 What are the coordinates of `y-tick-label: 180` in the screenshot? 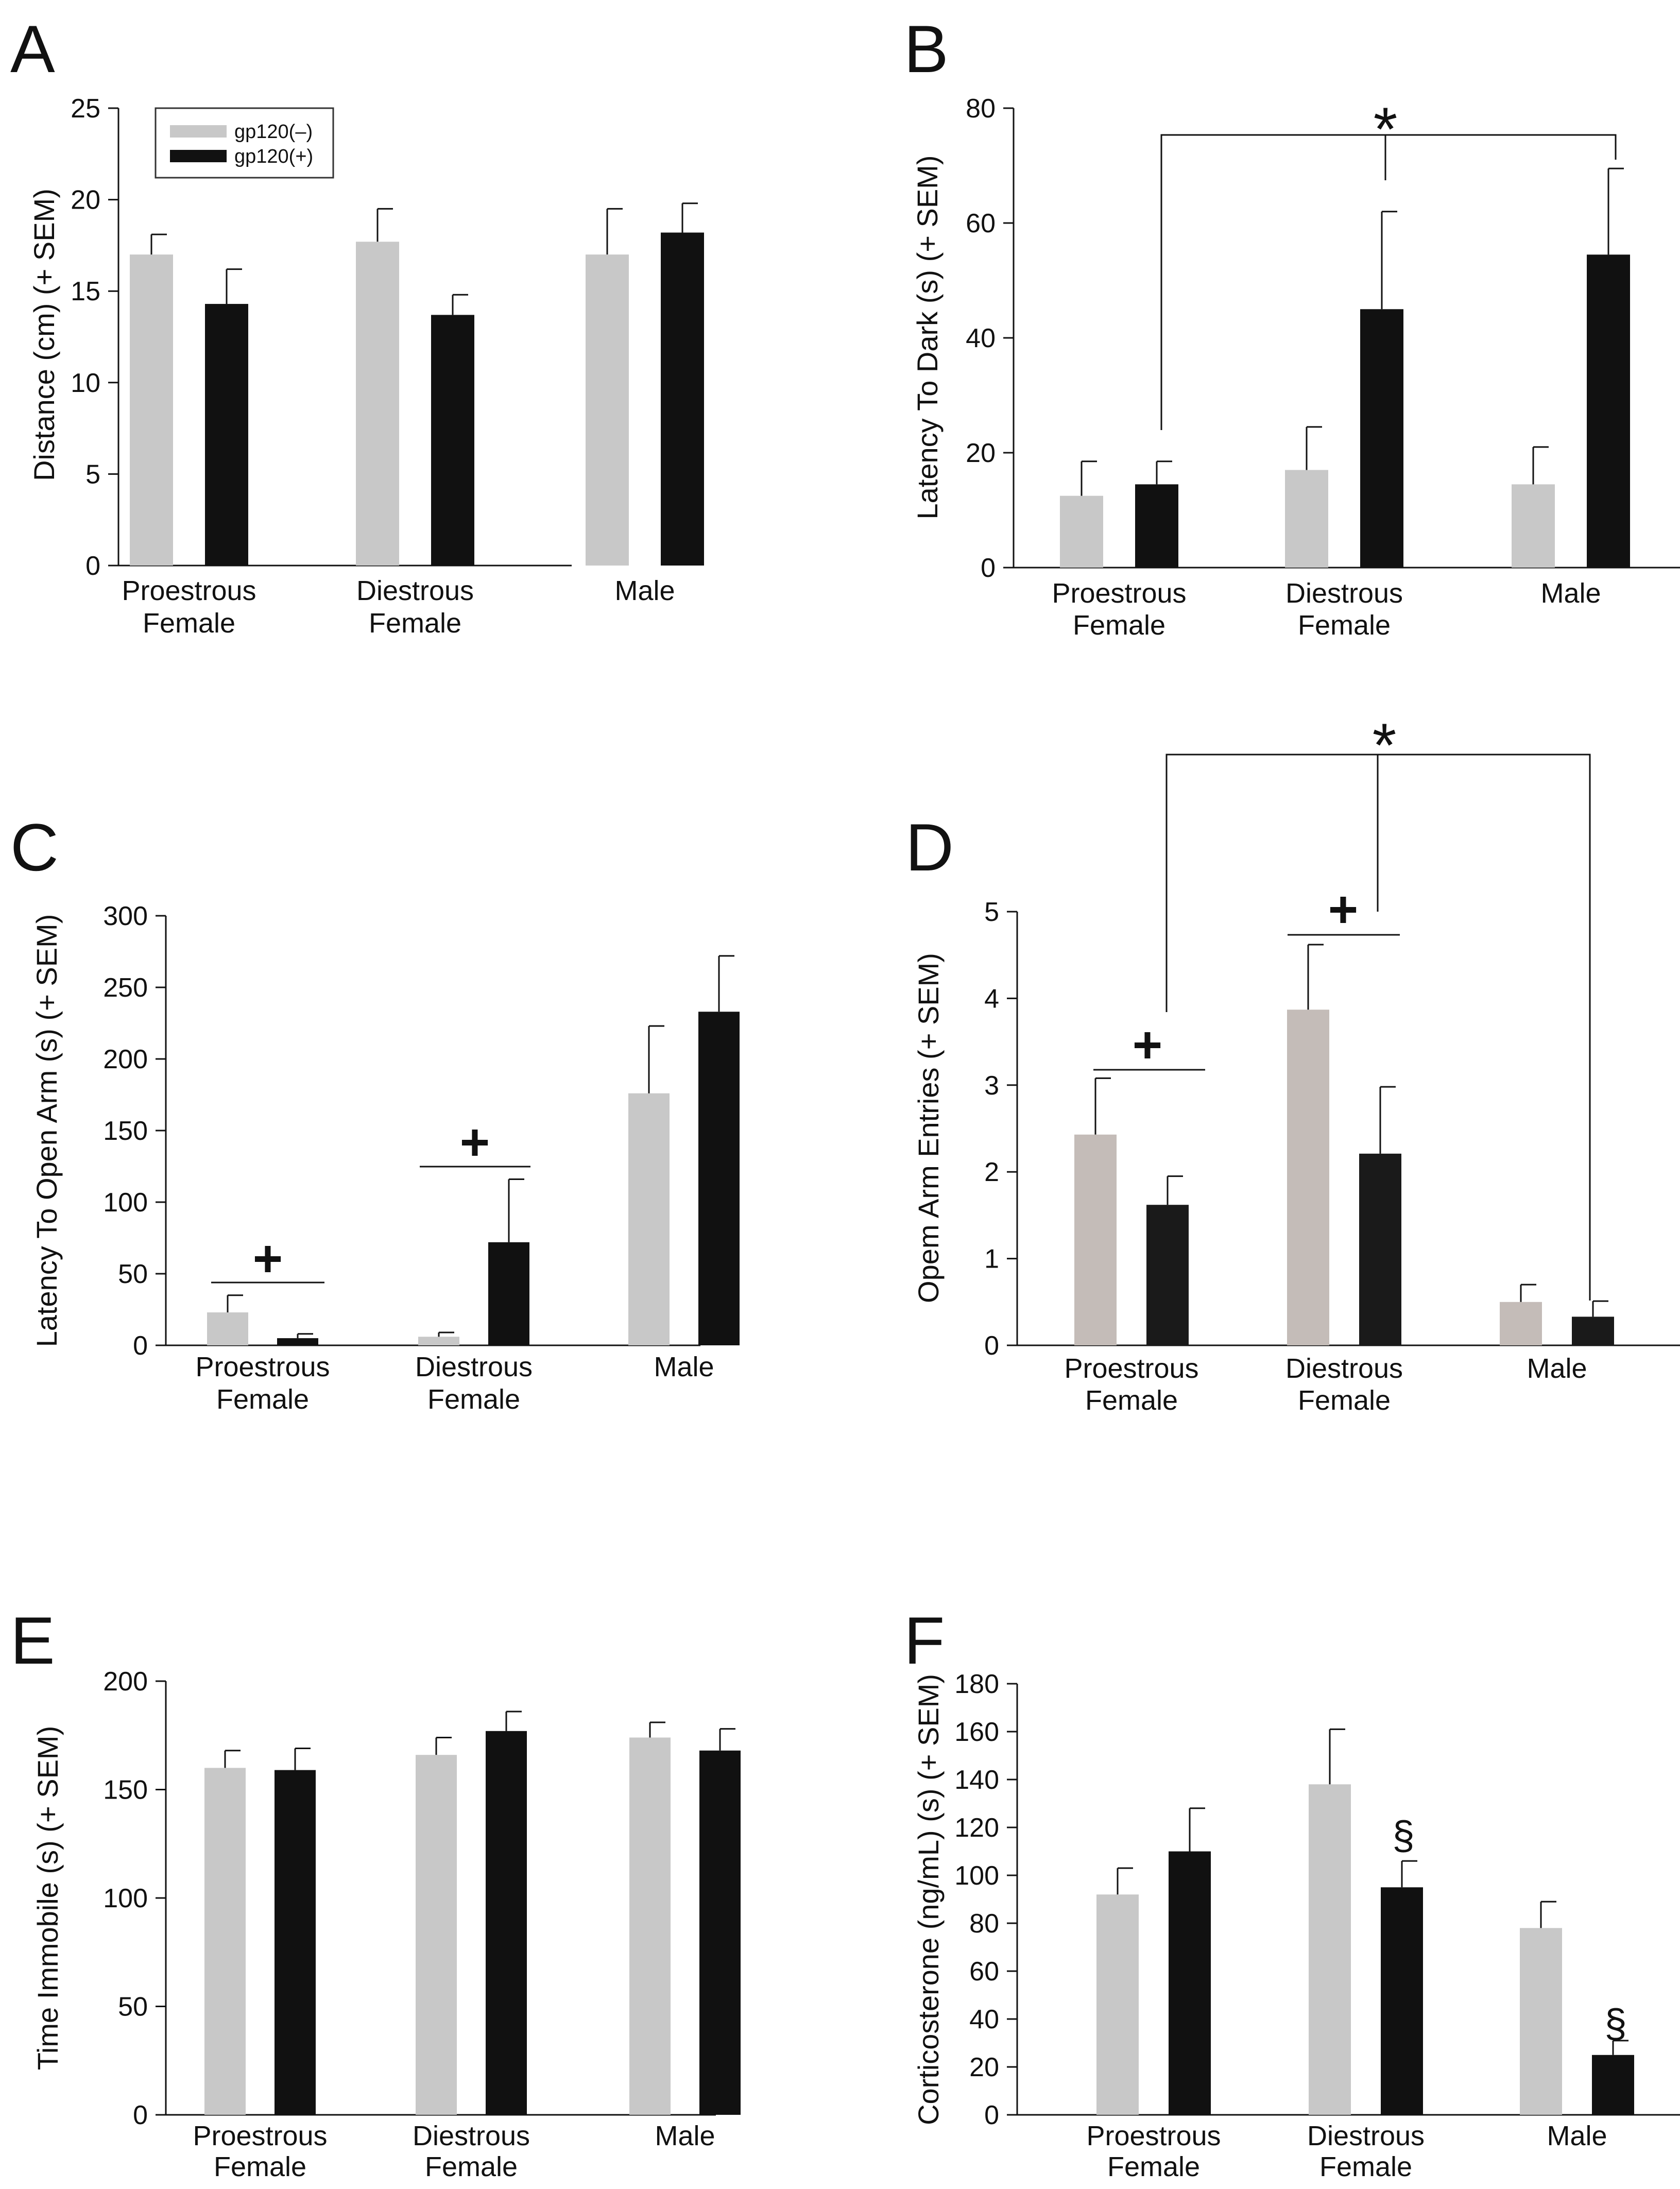 It's located at (976, 1684).